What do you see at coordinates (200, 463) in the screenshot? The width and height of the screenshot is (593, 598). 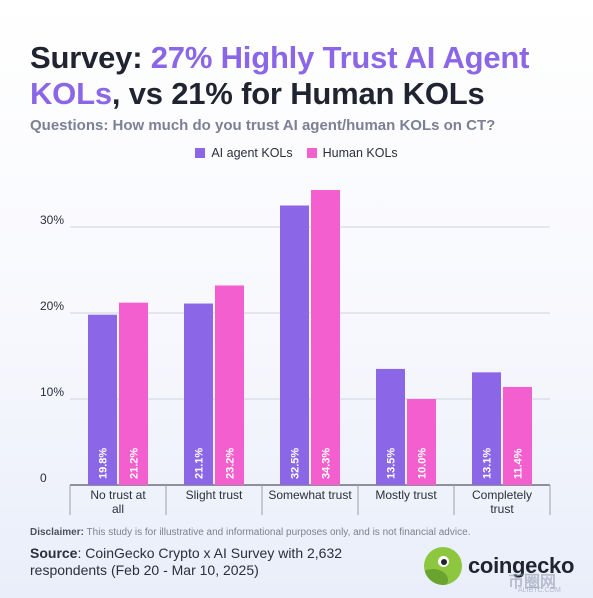 I see `data-label: 21.1%` at bounding box center [200, 463].